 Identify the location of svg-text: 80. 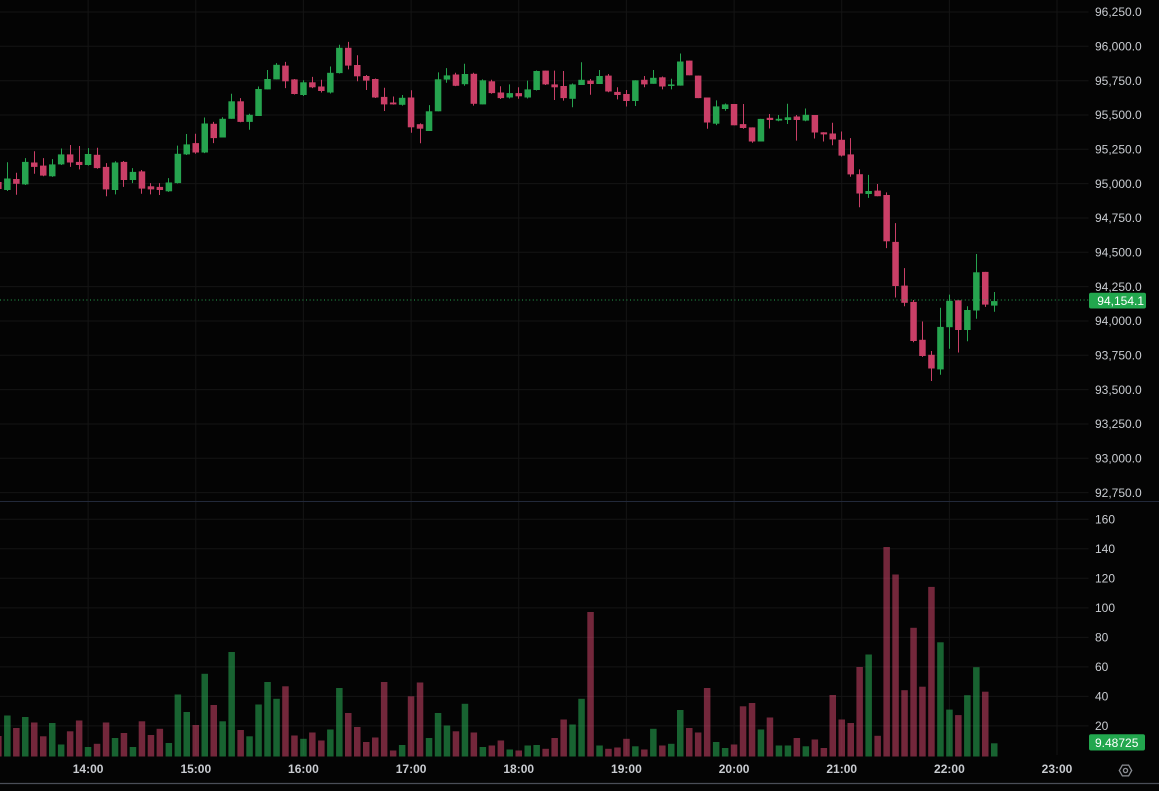
(1102, 638).